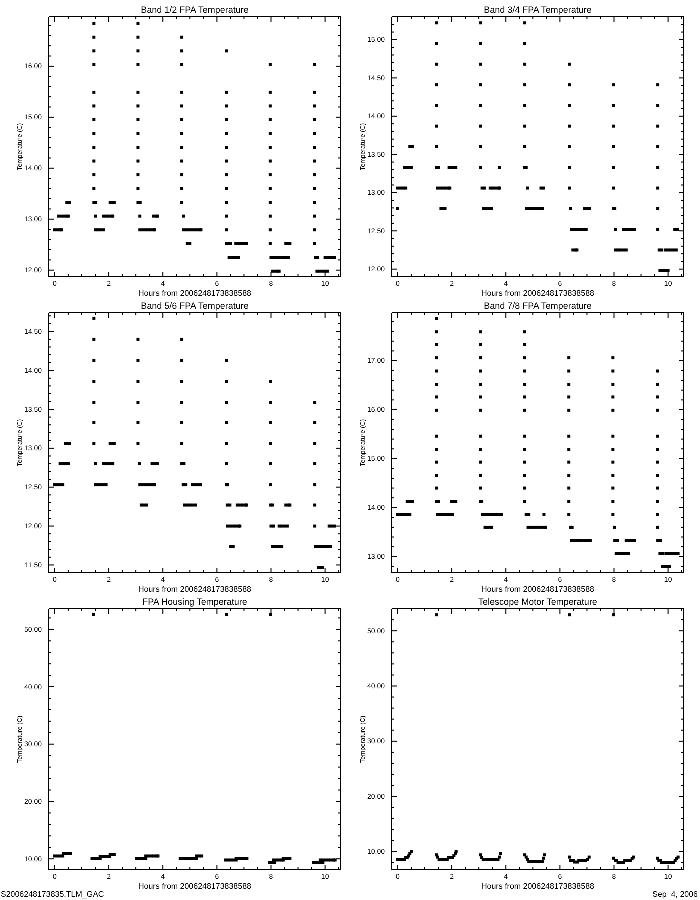 This screenshot has width=700, height=900. Describe the element at coordinates (538, 602) in the screenshot. I see `chart-title: Telescope Motor Temperature` at that location.